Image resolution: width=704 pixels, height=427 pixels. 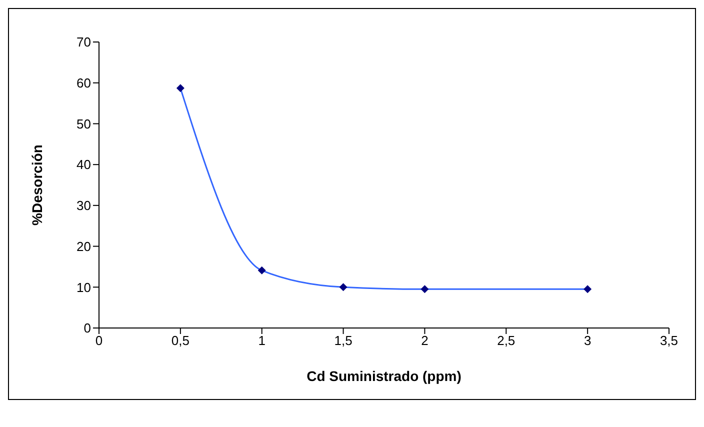 What do you see at coordinates (180, 340) in the screenshot?
I see `x-tick-label: 0,5` at bounding box center [180, 340].